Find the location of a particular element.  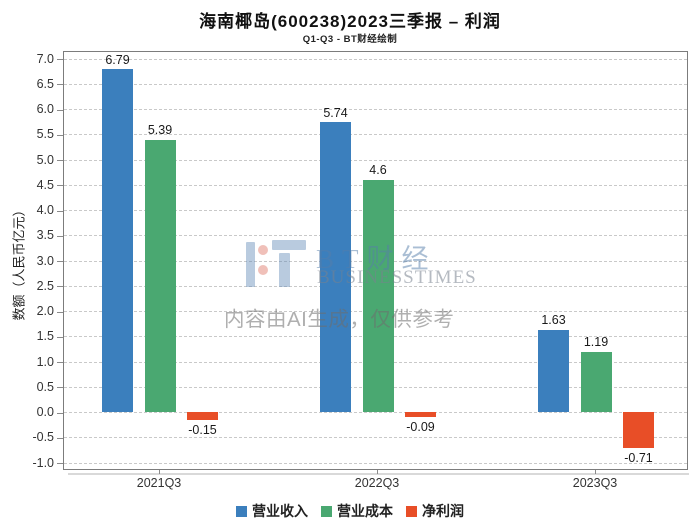

y-tick-label: 3.5 is located at coordinates (45, 235).